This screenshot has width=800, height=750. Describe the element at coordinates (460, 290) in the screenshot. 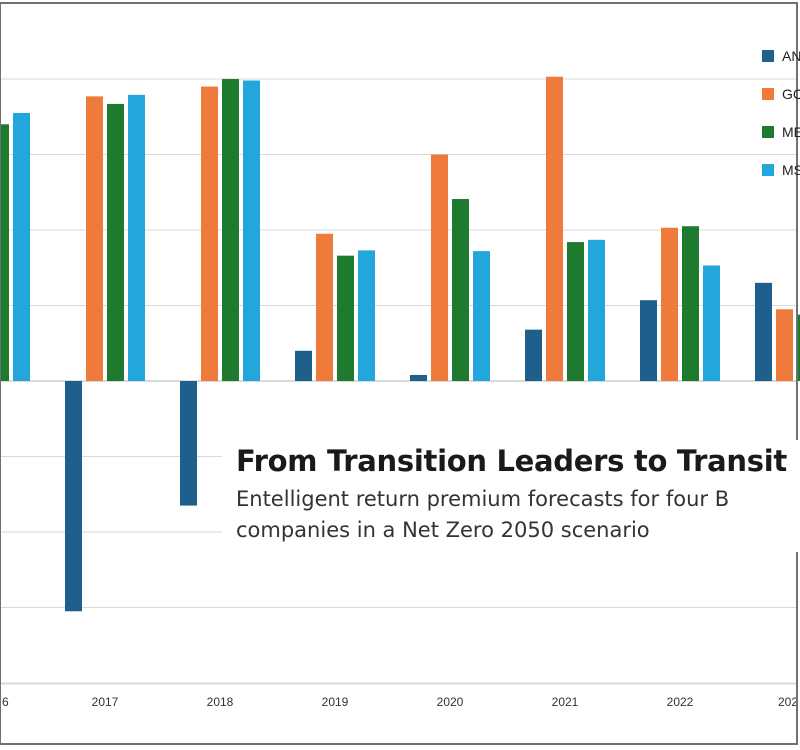

I see `bar-me-2020` at that location.